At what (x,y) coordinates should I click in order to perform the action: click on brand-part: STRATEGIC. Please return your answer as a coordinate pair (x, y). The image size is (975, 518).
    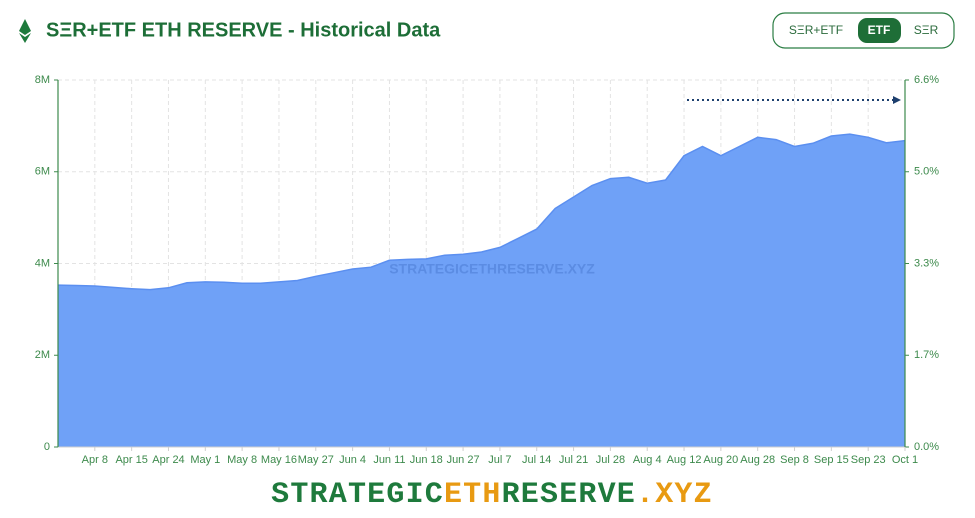
    Looking at the image, I should click on (357, 495).